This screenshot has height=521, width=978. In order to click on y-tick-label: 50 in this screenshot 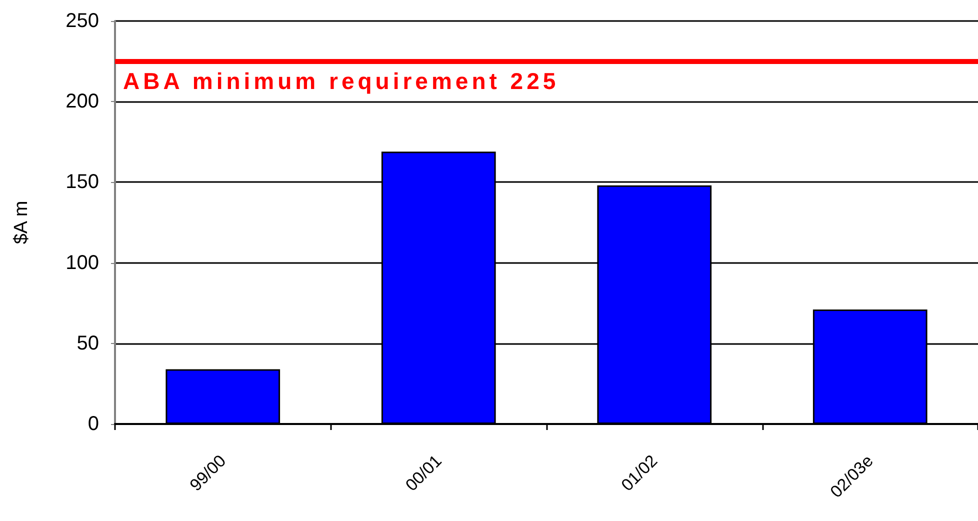, I will do `click(87, 343)`.